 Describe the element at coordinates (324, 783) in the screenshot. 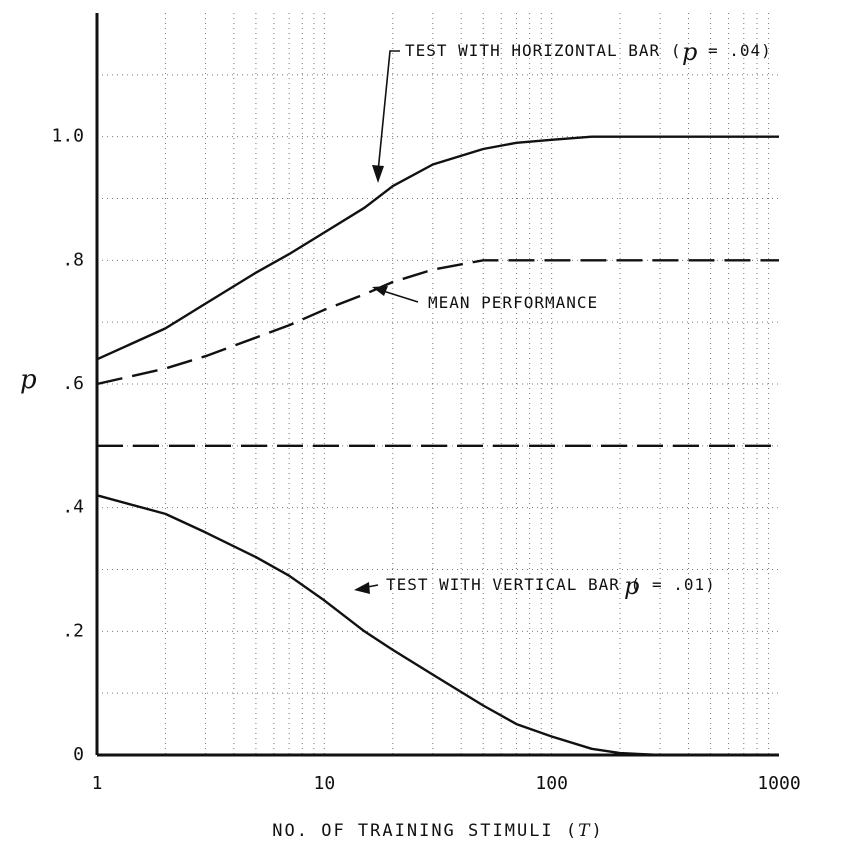

I see `x-tick-label: 10` at that location.